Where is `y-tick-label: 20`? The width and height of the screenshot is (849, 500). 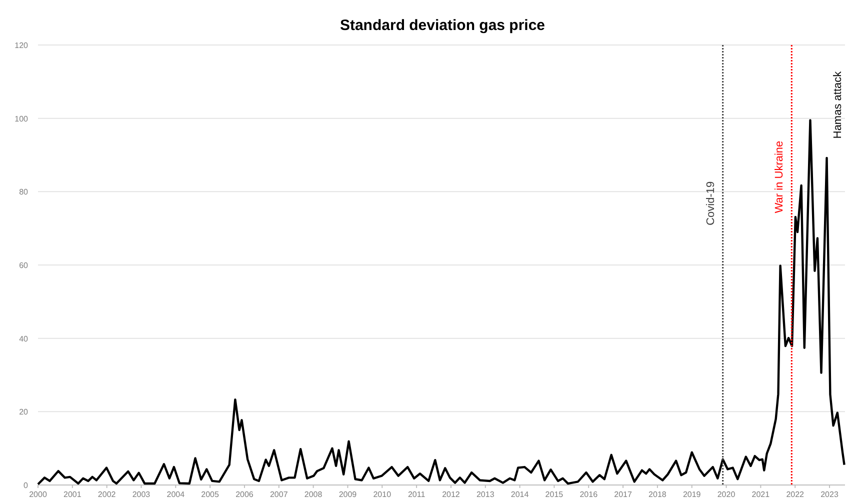 y-tick-label: 20 is located at coordinates (24, 412).